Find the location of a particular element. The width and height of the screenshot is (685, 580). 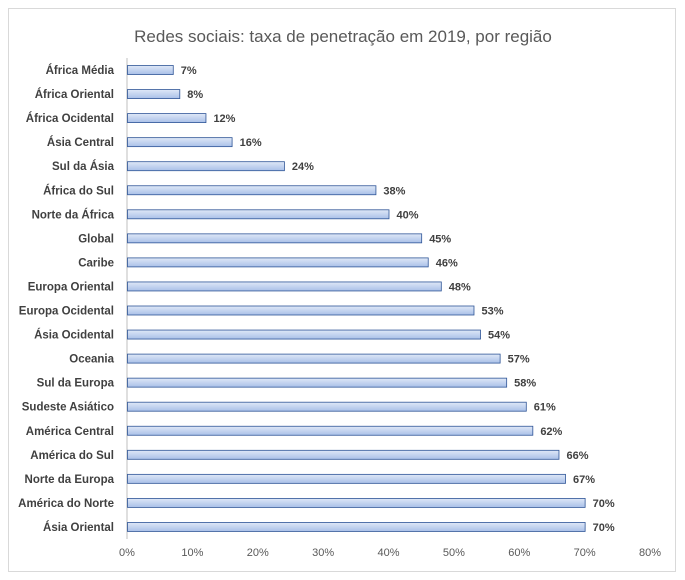

category-label: Norte da África is located at coordinates (73, 214).